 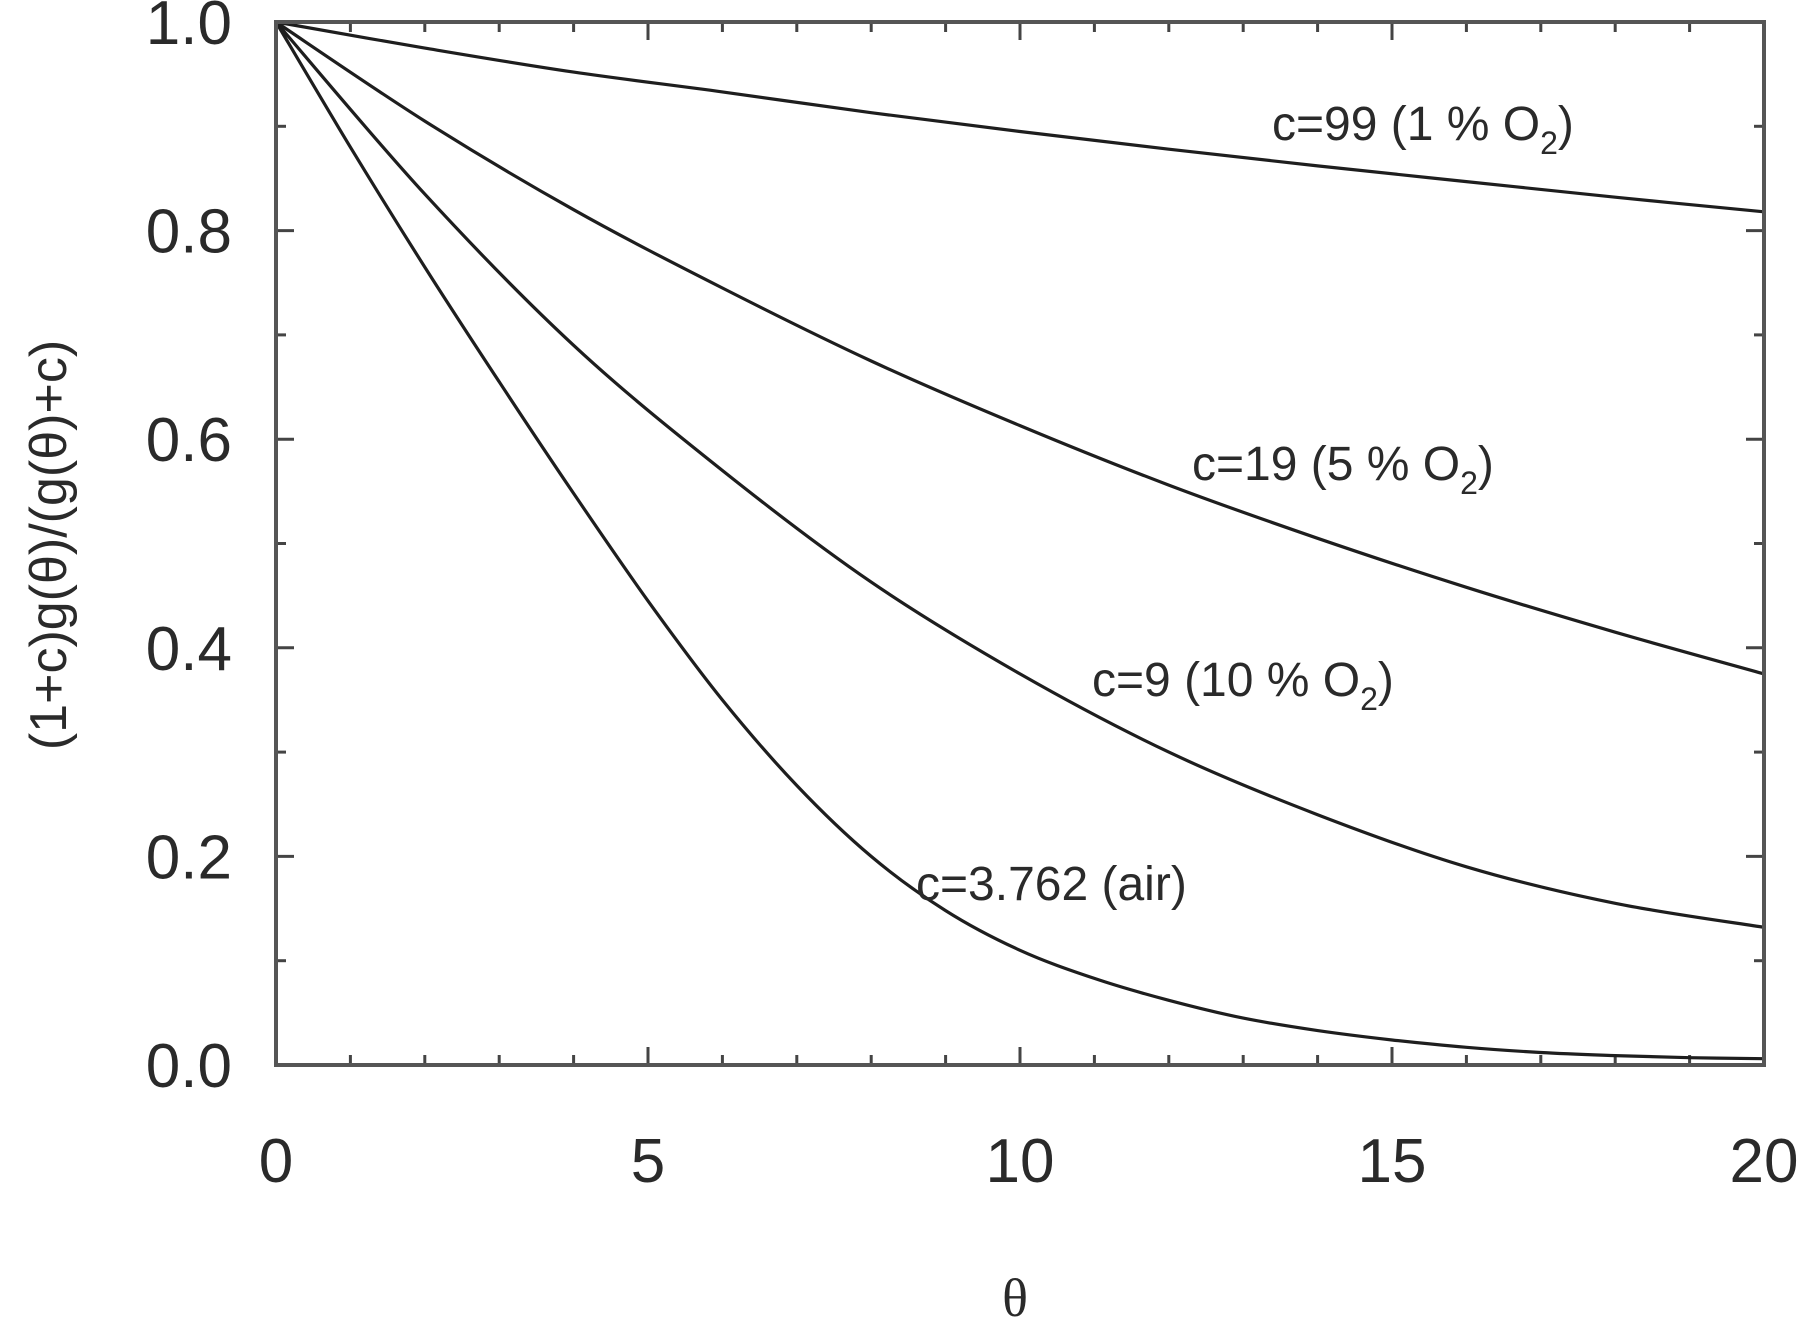 I want to click on label-c3762: c=3.762 (air), so click(x=1051, y=884).